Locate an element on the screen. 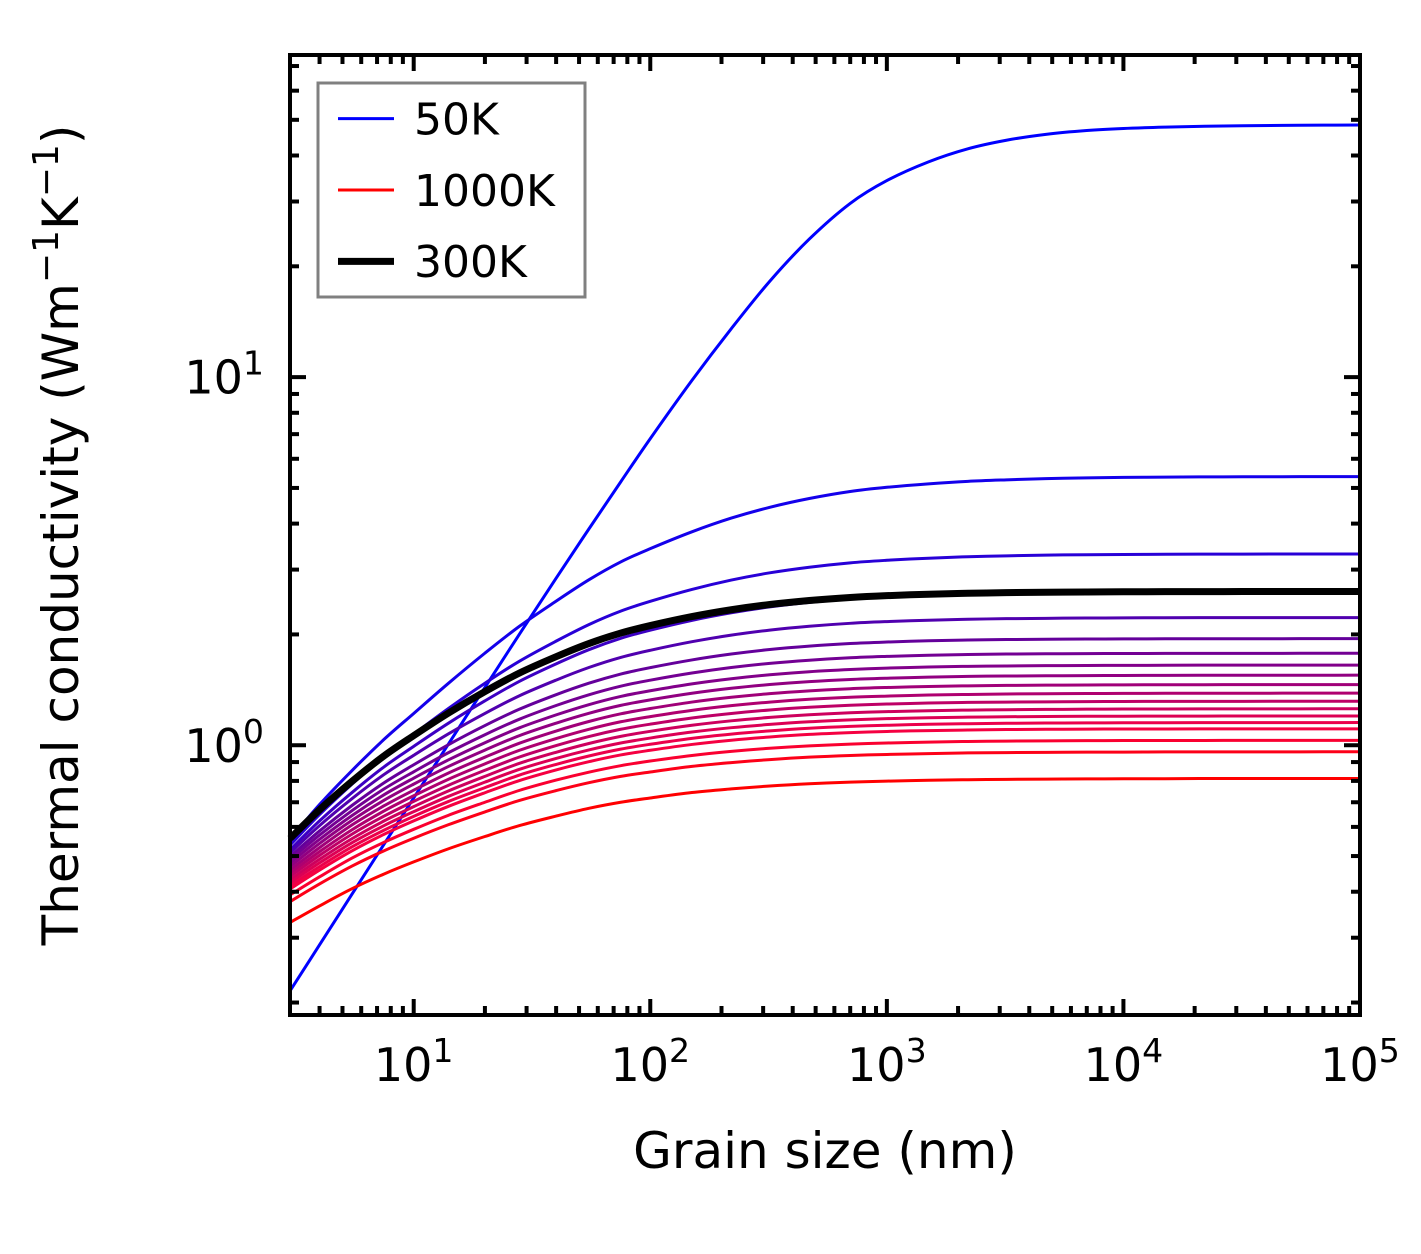 The image size is (1421, 1254). curve-t8 is located at coordinates (825, 756).